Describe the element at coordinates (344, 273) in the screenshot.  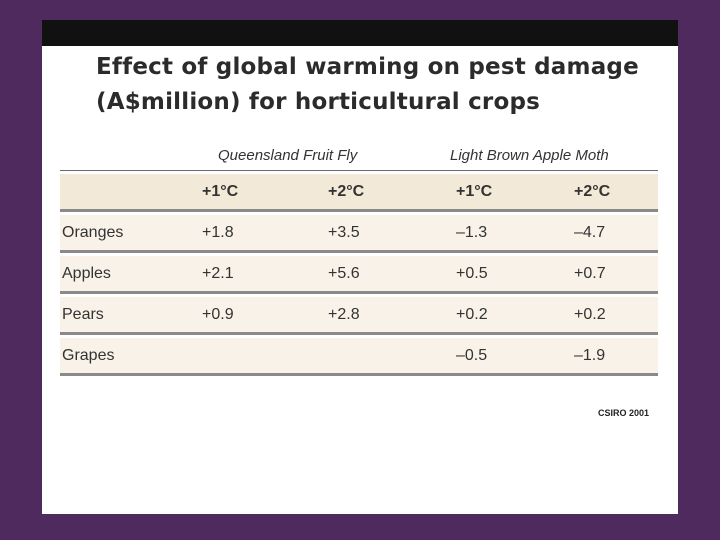
I see `table-cell: +5.6` at that location.